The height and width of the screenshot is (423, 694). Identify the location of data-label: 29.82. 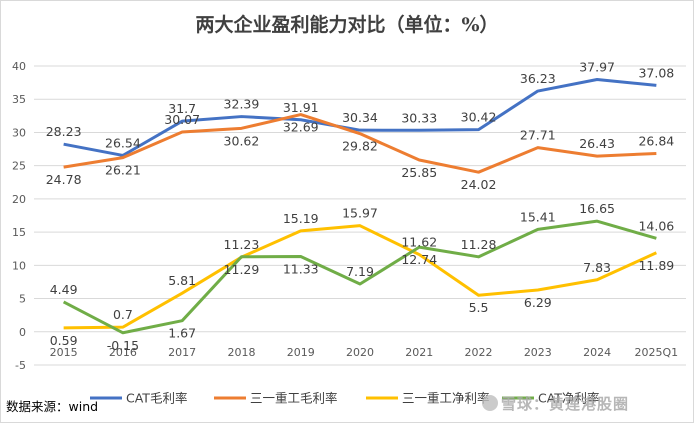
(360, 146).